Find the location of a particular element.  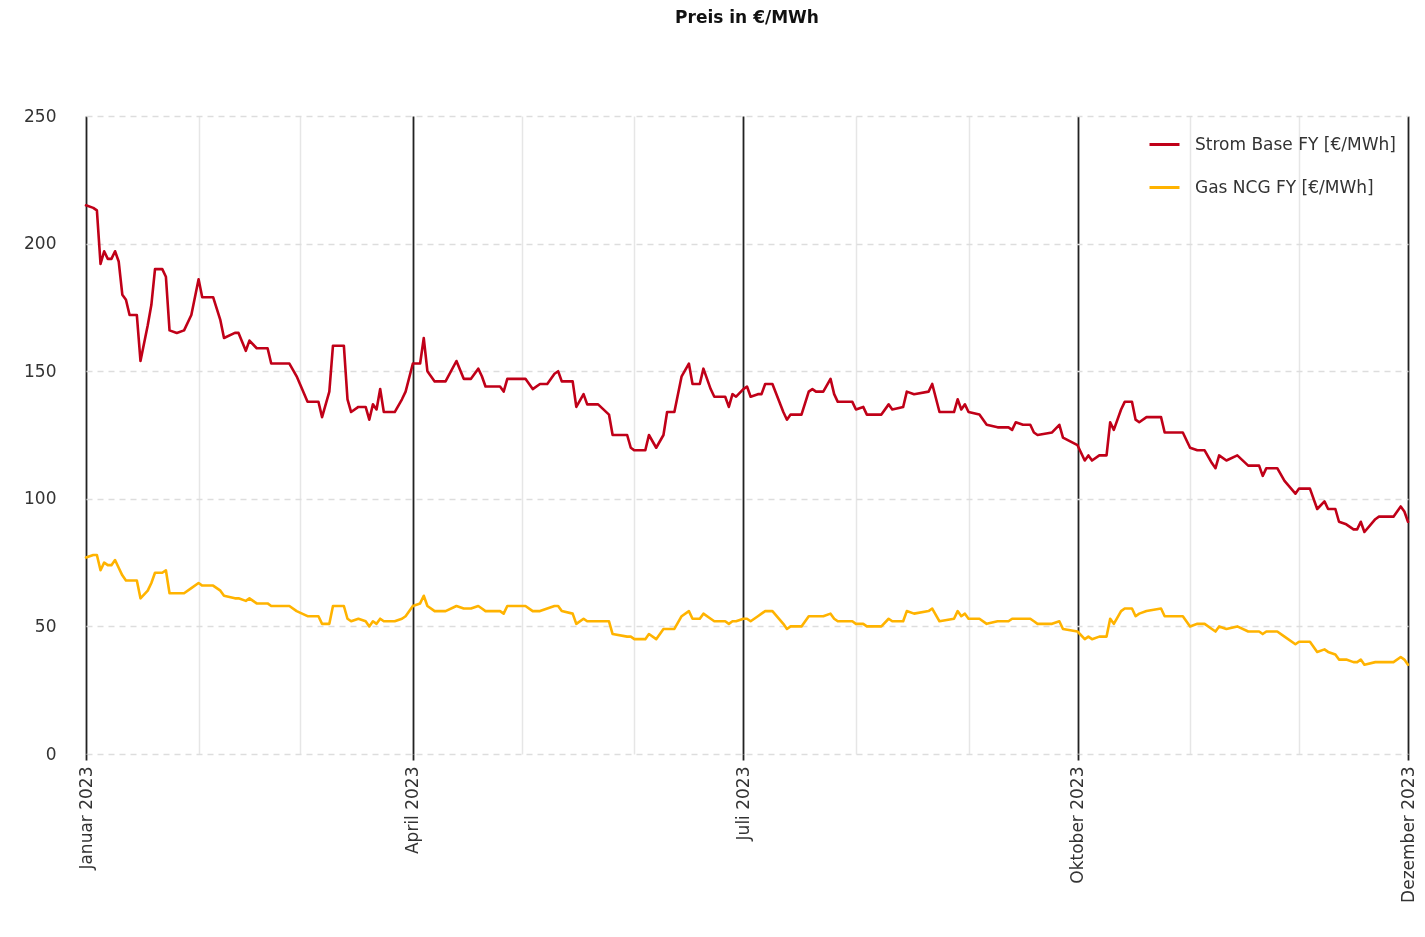

y-tick-label: 0 is located at coordinates (51, 753).